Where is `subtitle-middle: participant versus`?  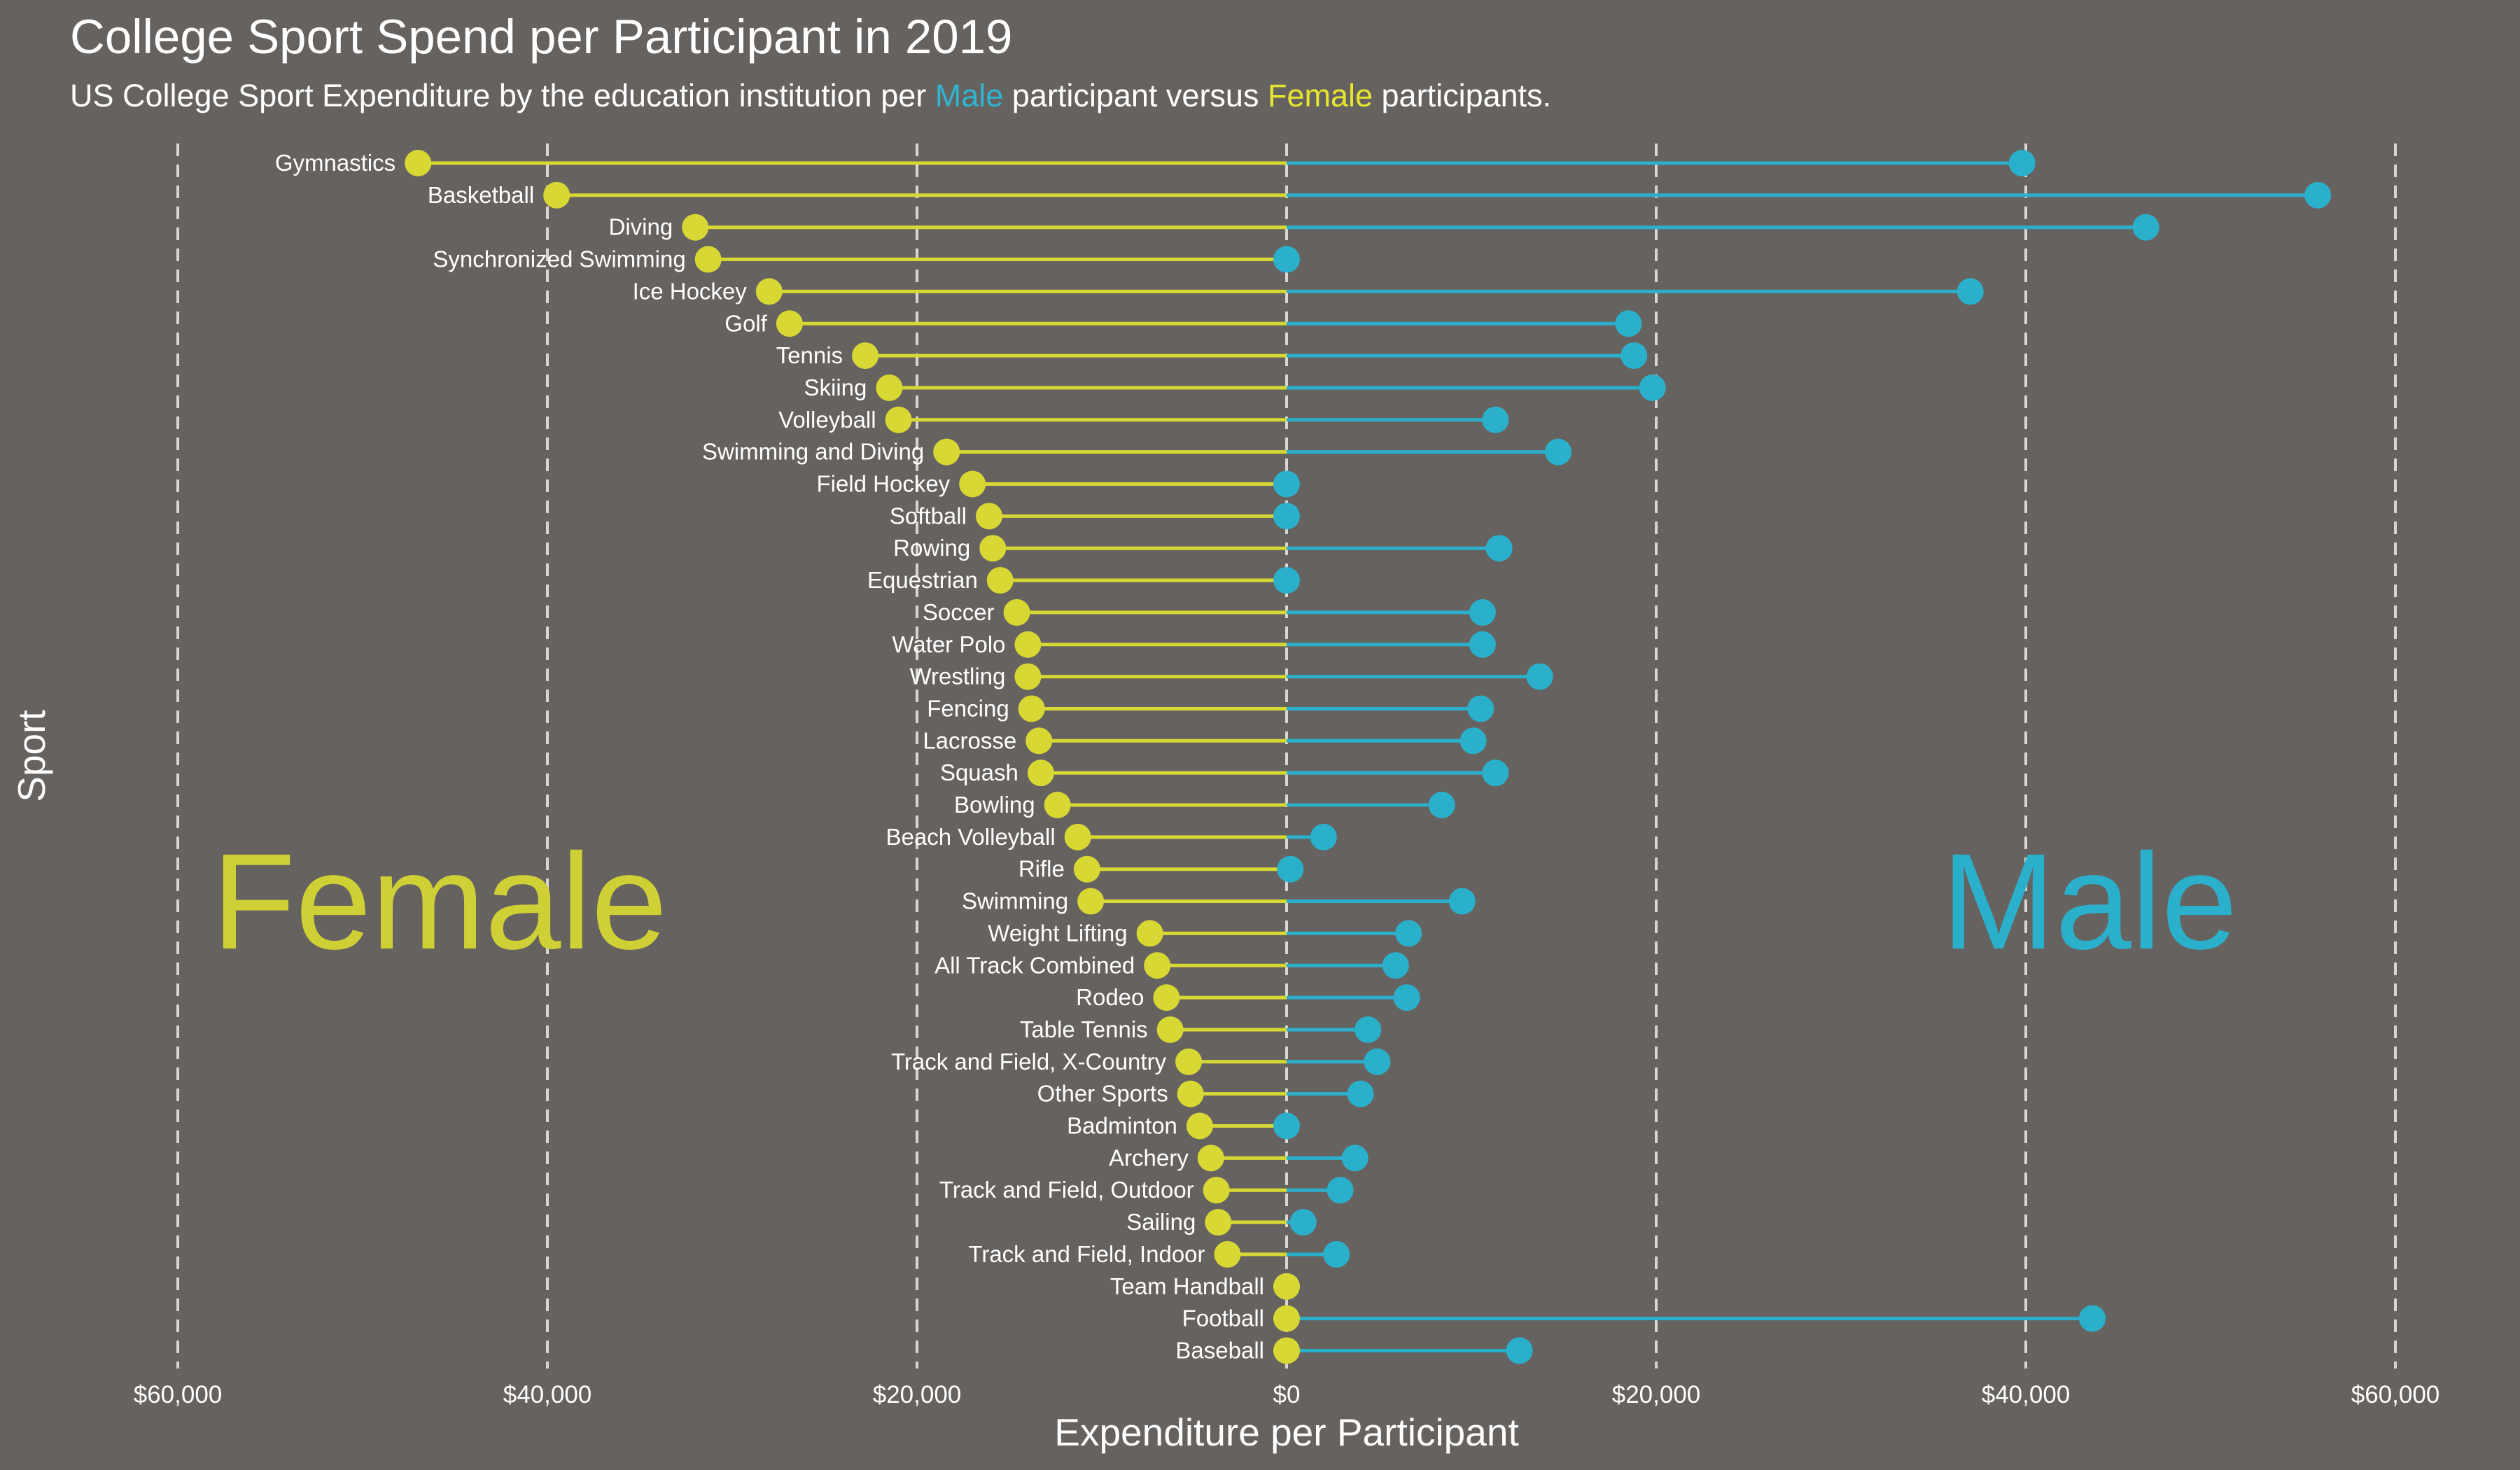
subtitle-middle: participant versus is located at coordinates (1135, 95).